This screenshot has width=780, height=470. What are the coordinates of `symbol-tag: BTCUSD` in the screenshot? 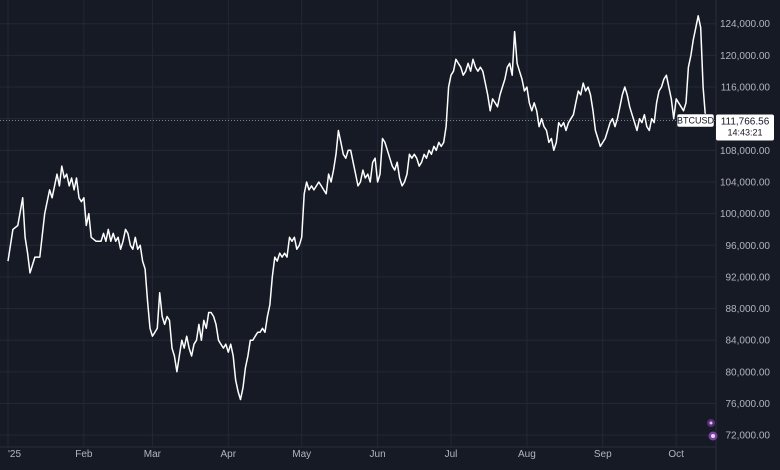 It's located at (695, 120).